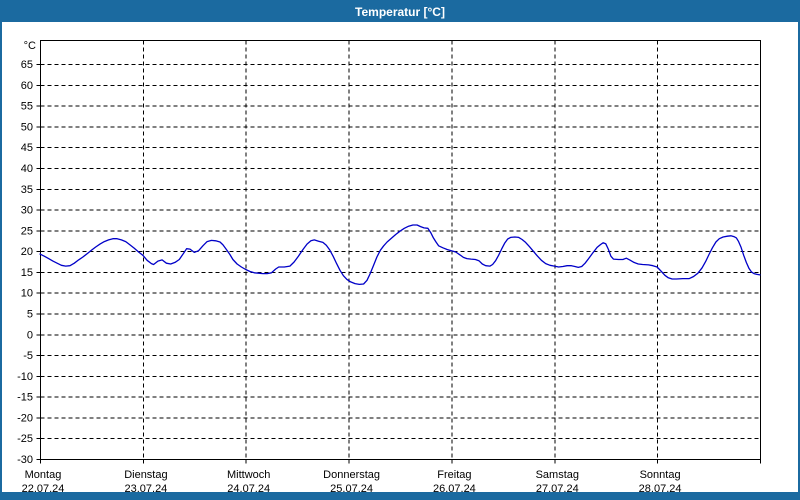  Describe the element at coordinates (27, 107) in the screenshot. I see `y-tick-label: 55` at that location.